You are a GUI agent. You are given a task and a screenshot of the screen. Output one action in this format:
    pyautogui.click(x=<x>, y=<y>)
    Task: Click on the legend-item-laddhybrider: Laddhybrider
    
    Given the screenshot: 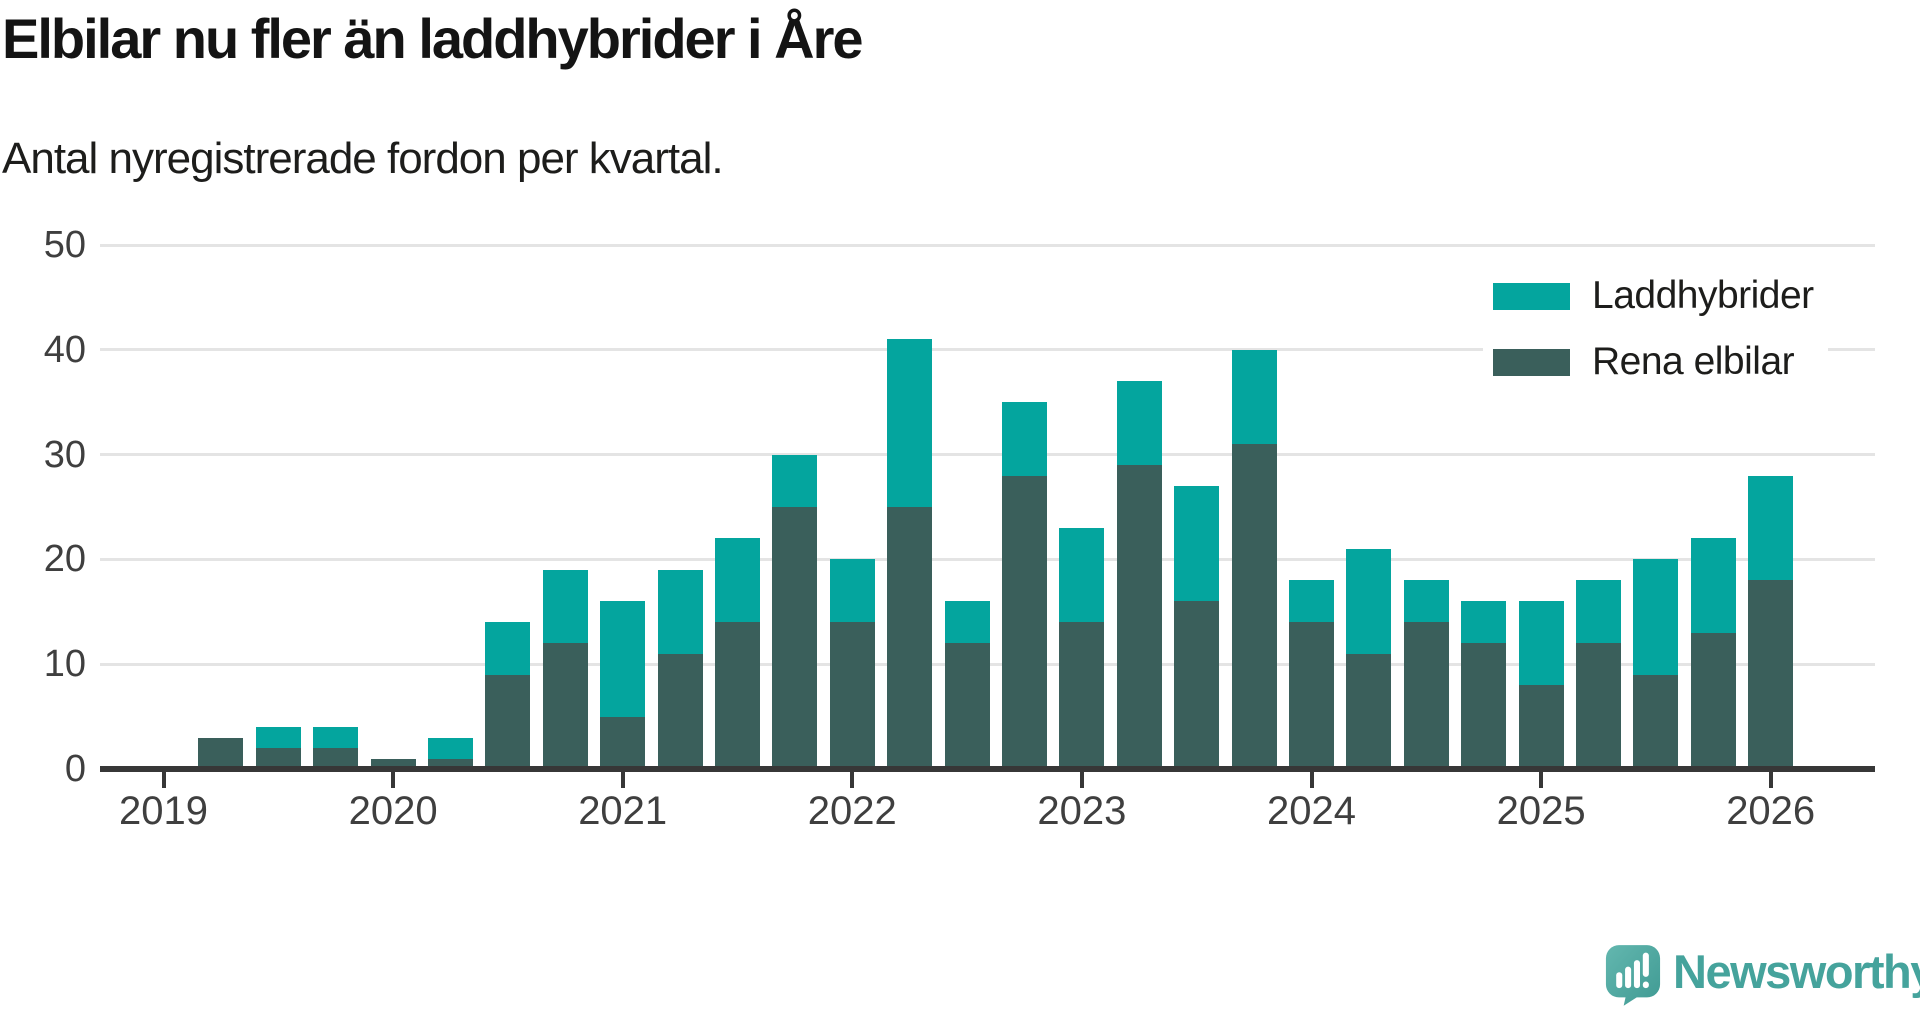 What is the action you would take?
    pyautogui.click(x=1653, y=296)
    